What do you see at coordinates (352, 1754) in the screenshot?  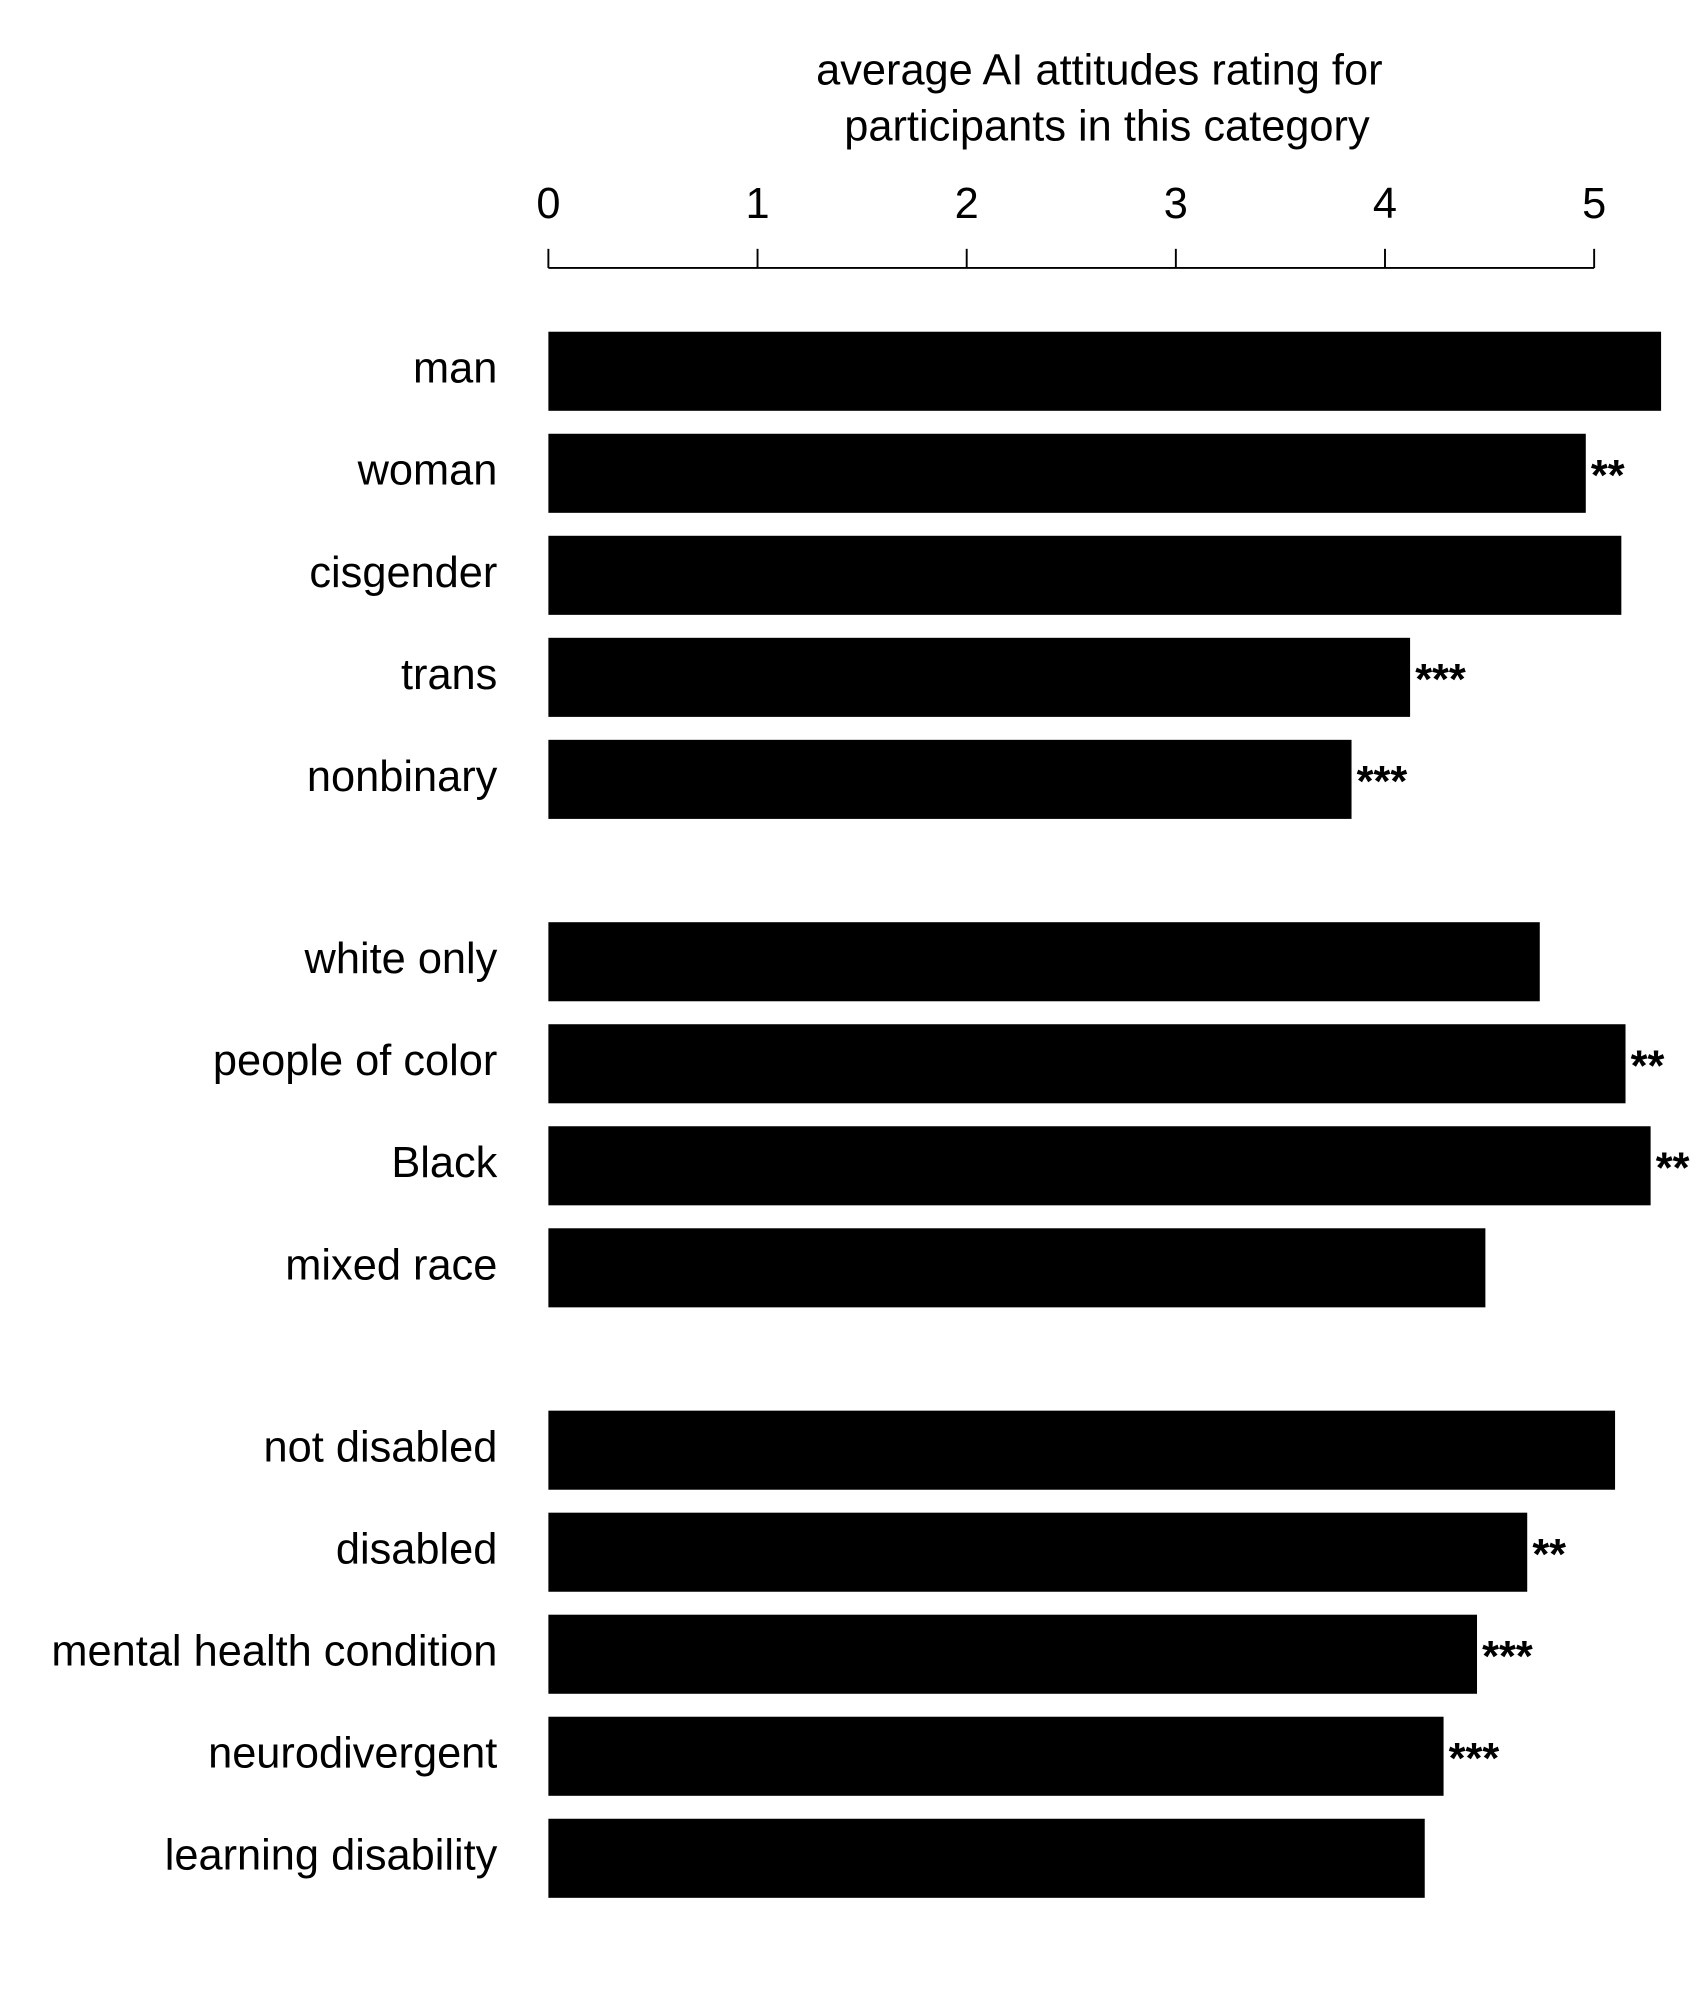 I see `y-tick-label: neurodivergent` at bounding box center [352, 1754].